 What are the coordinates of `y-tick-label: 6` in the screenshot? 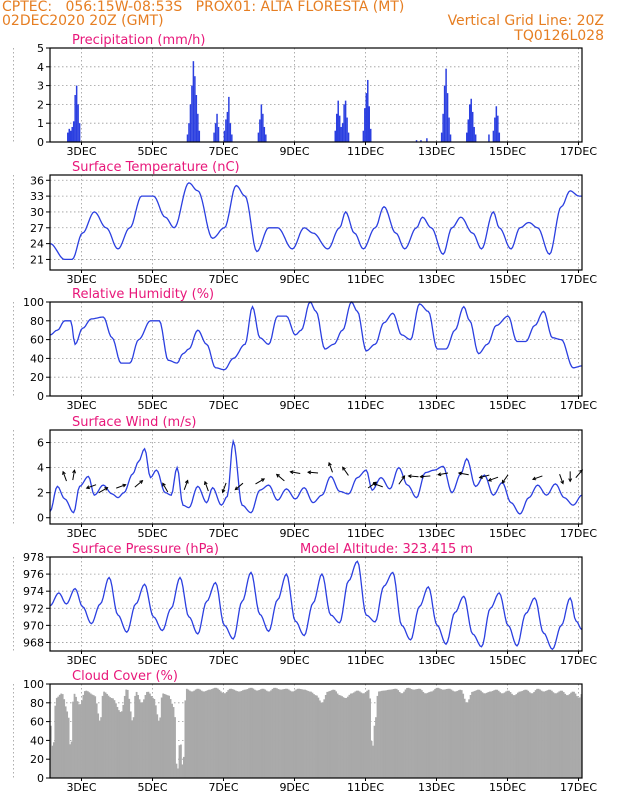 It's located at (40, 443).